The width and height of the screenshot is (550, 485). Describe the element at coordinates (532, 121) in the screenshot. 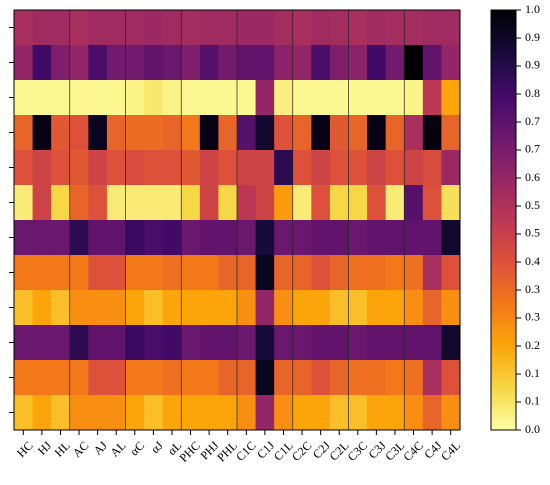

I see `colorbar-tick-label: 0.7` at that location.